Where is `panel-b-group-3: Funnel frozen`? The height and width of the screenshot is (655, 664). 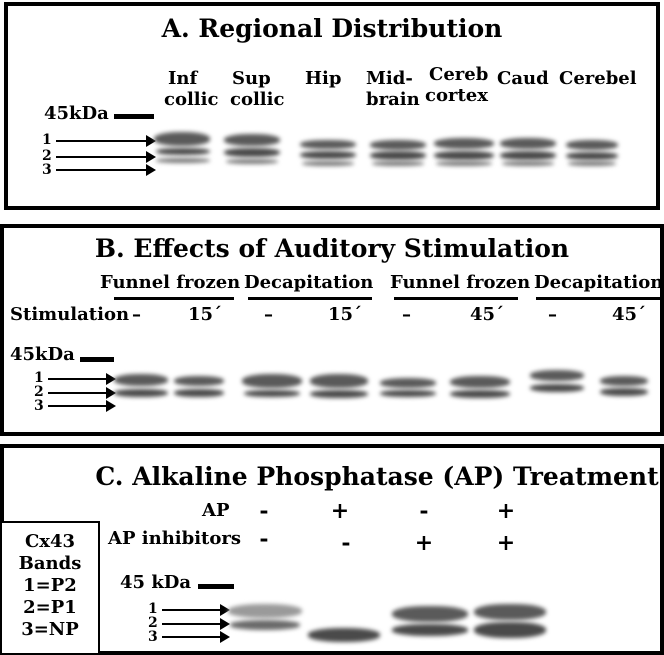
panel-b-group-3: Funnel frozen is located at coordinates (460, 282).